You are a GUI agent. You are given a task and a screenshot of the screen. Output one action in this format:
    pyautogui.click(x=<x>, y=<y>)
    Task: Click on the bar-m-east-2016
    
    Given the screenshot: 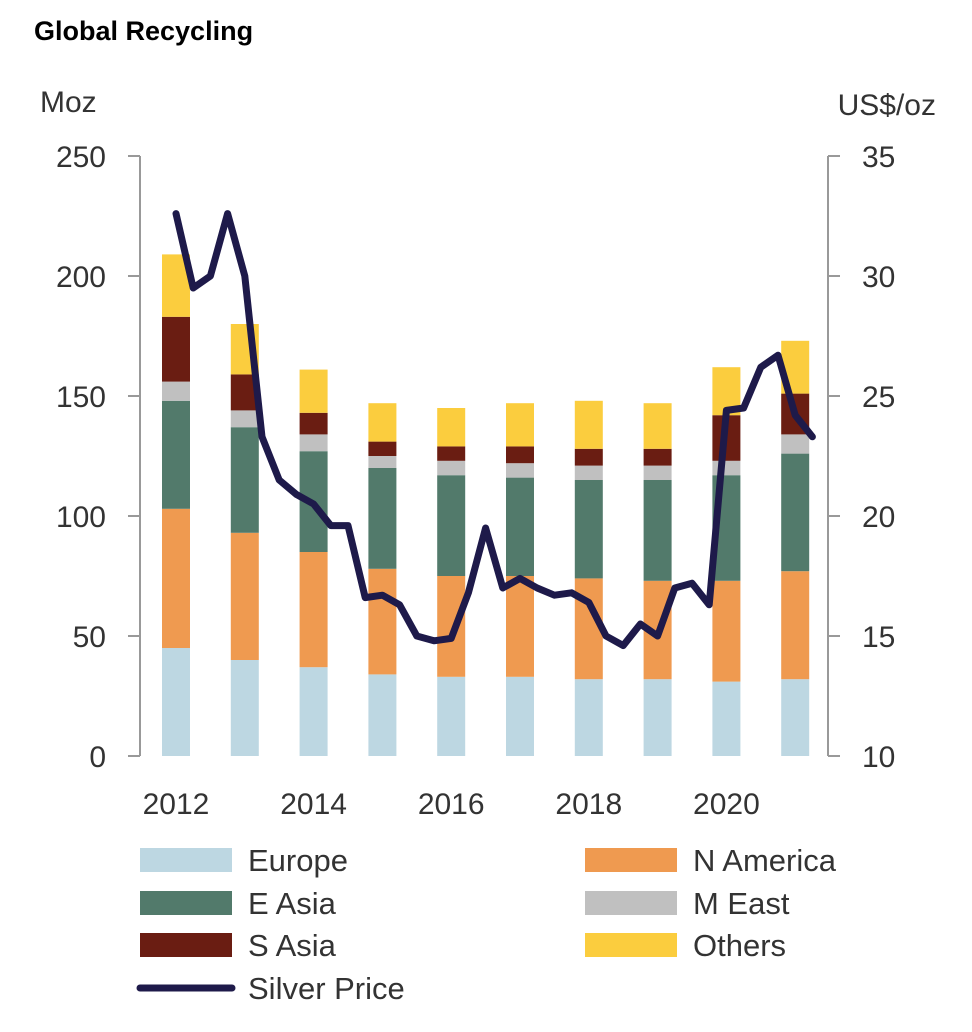 What is the action you would take?
    pyautogui.click(x=451, y=468)
    